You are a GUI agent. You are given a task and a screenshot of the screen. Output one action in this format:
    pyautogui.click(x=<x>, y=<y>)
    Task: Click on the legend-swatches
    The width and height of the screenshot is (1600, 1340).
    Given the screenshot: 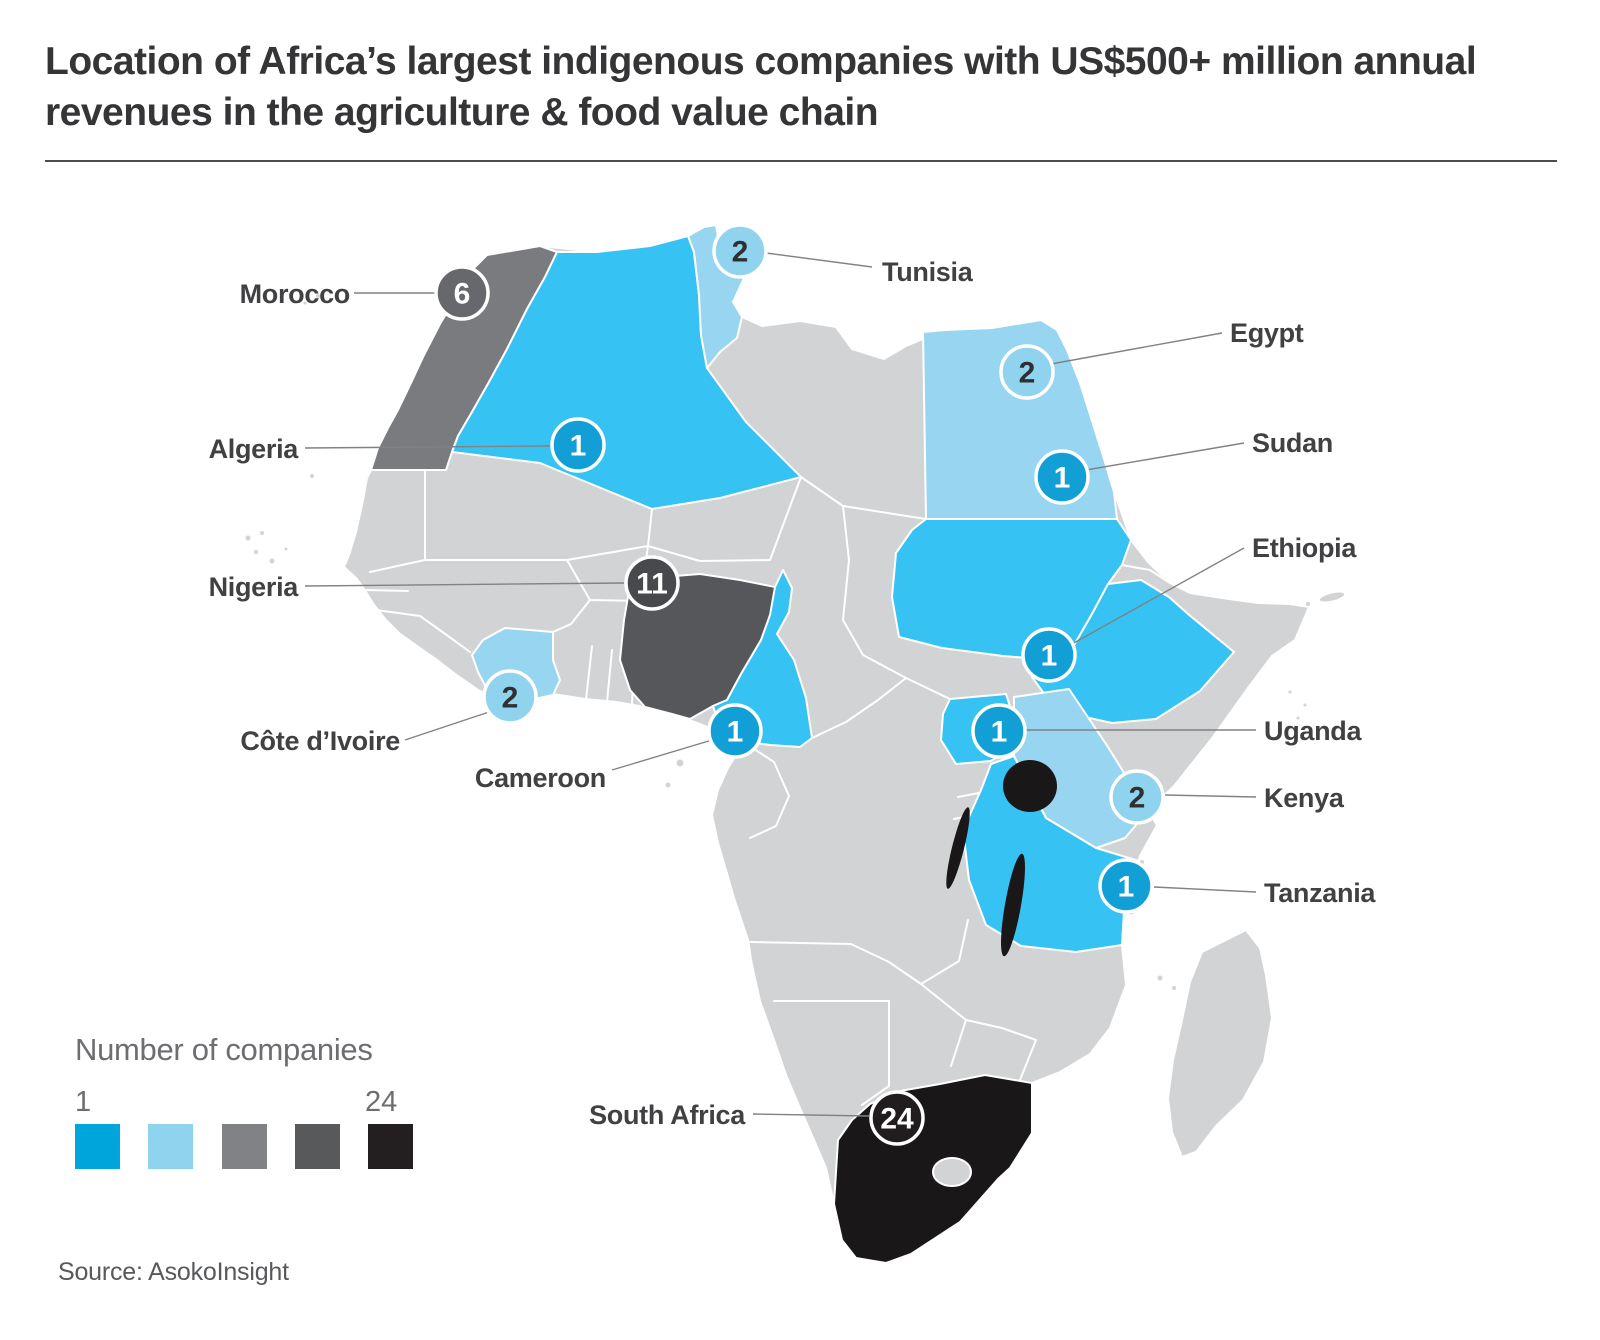 What is the action you would take?
    pyautogui.click(x=244, y=1146)
    